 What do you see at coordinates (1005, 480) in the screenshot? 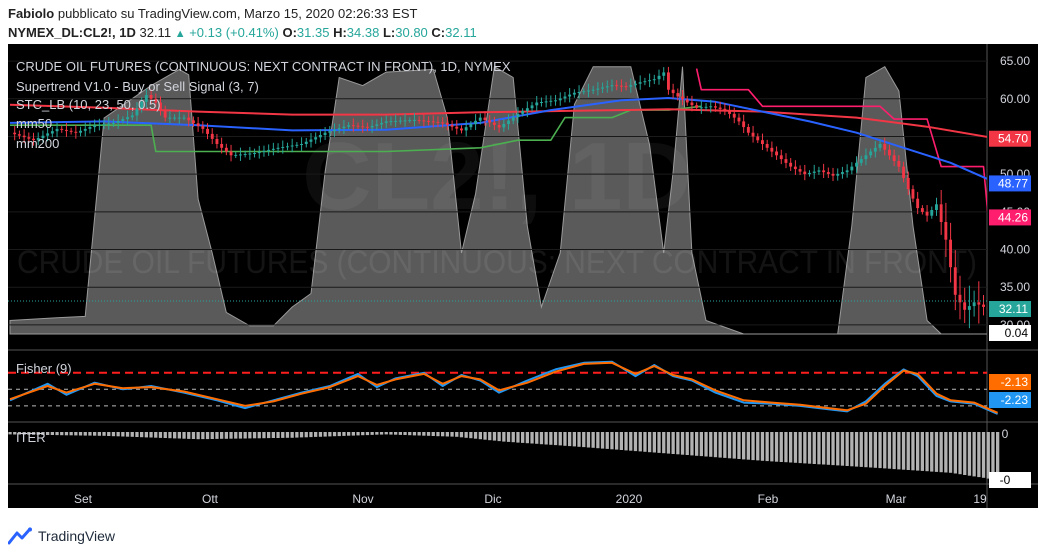
I see `iter-tick-label: -0` at bounding box center [1005, 480].